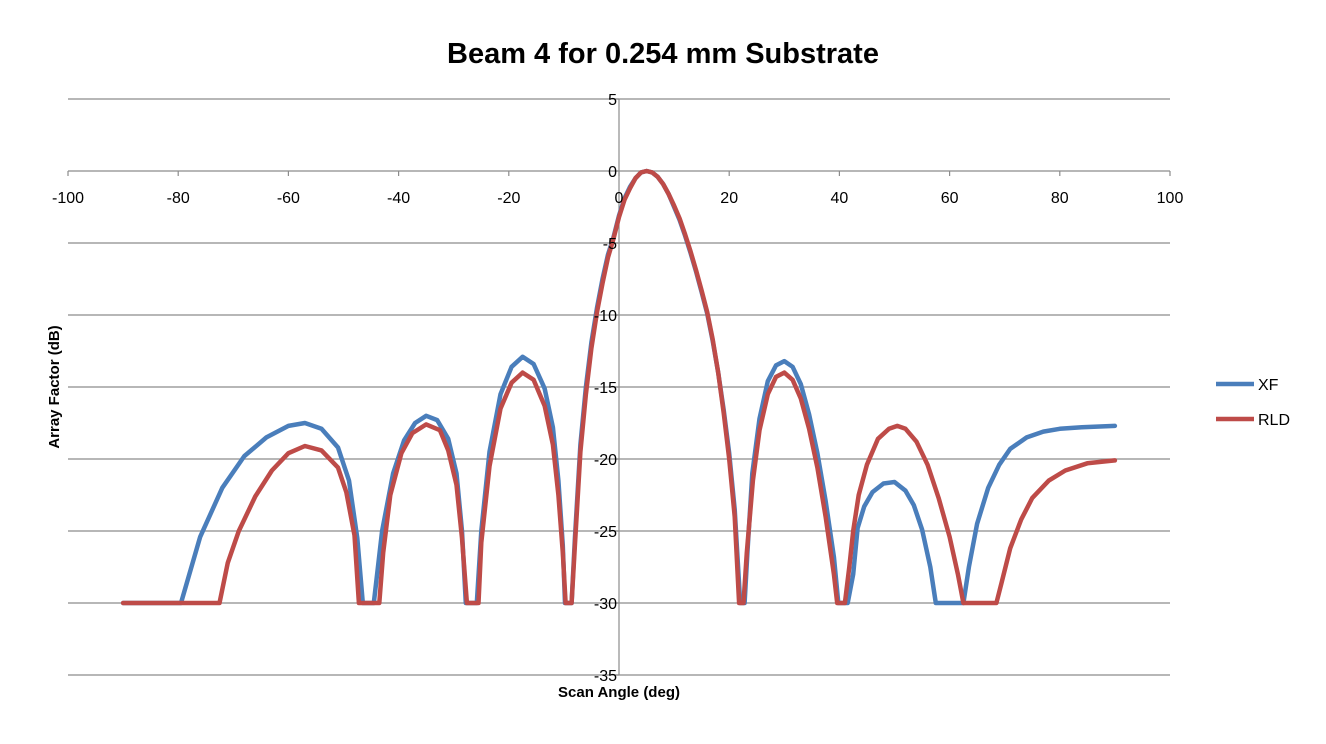  Describe the element at coordinates (605, 676) in the screenshot. I see `y-tick-label: -35` at that location.